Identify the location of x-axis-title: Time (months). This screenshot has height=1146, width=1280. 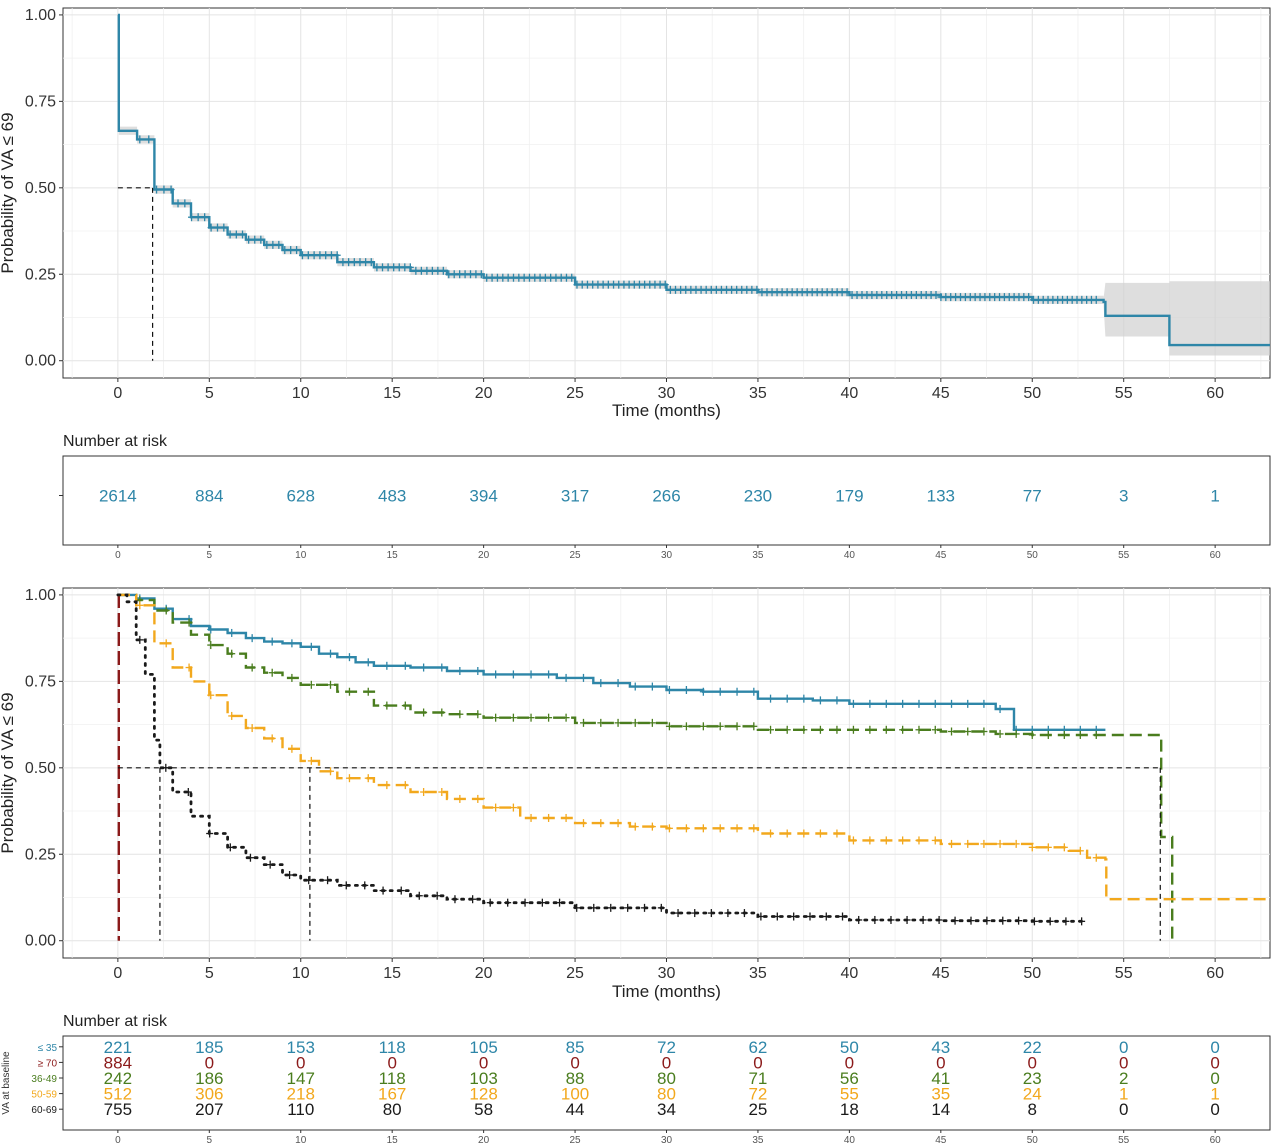
(666, 410).